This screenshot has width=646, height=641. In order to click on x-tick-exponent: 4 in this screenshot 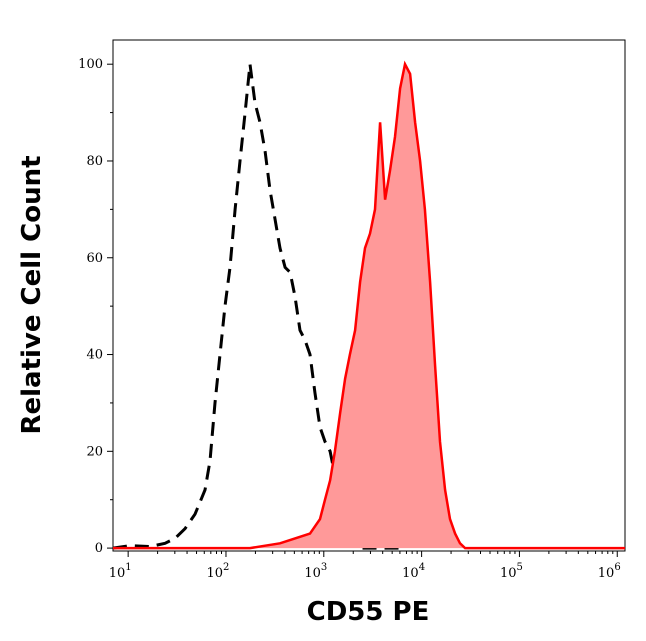, I will do `click(422, 567)`.